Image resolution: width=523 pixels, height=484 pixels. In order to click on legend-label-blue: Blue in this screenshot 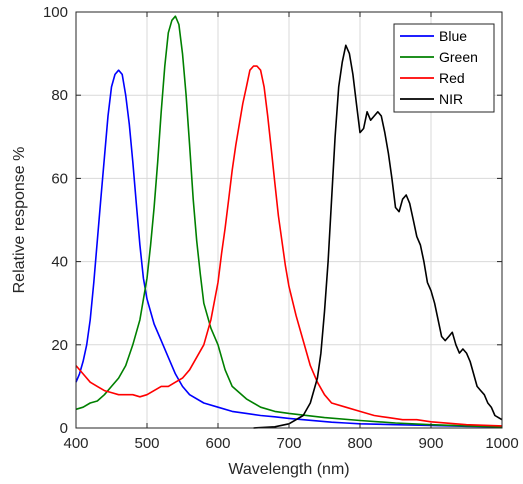, I will do `click(453, 36)`.